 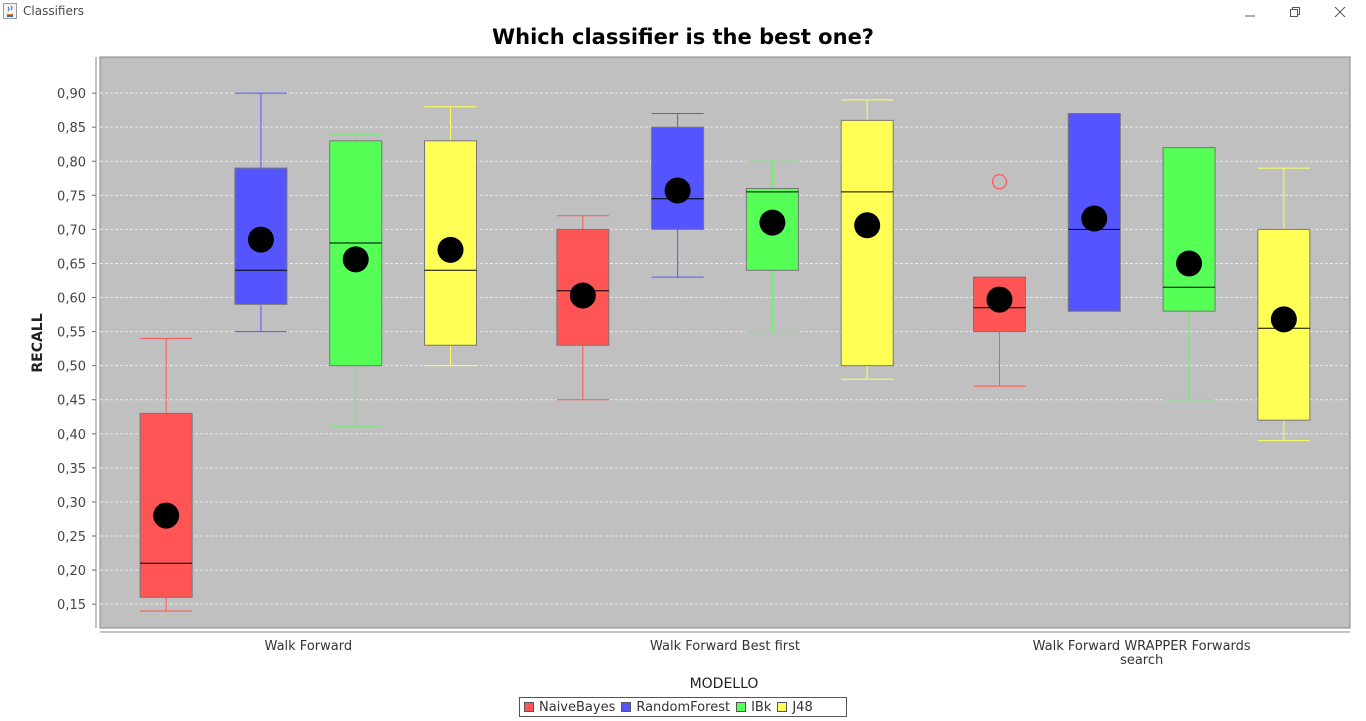 What do you see at coordinates (1250, 12) in the screenshot?
I see `minimize-button` at bounding box center [1250, 12].